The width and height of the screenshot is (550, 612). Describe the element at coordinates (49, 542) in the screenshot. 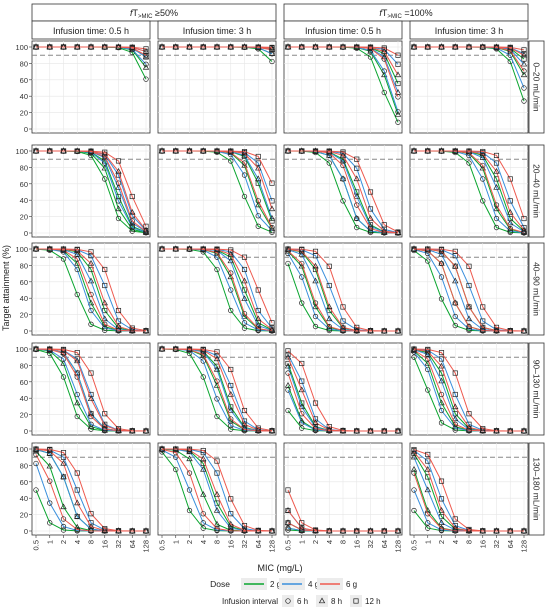

I see `x-tick-label: 1` at that location.